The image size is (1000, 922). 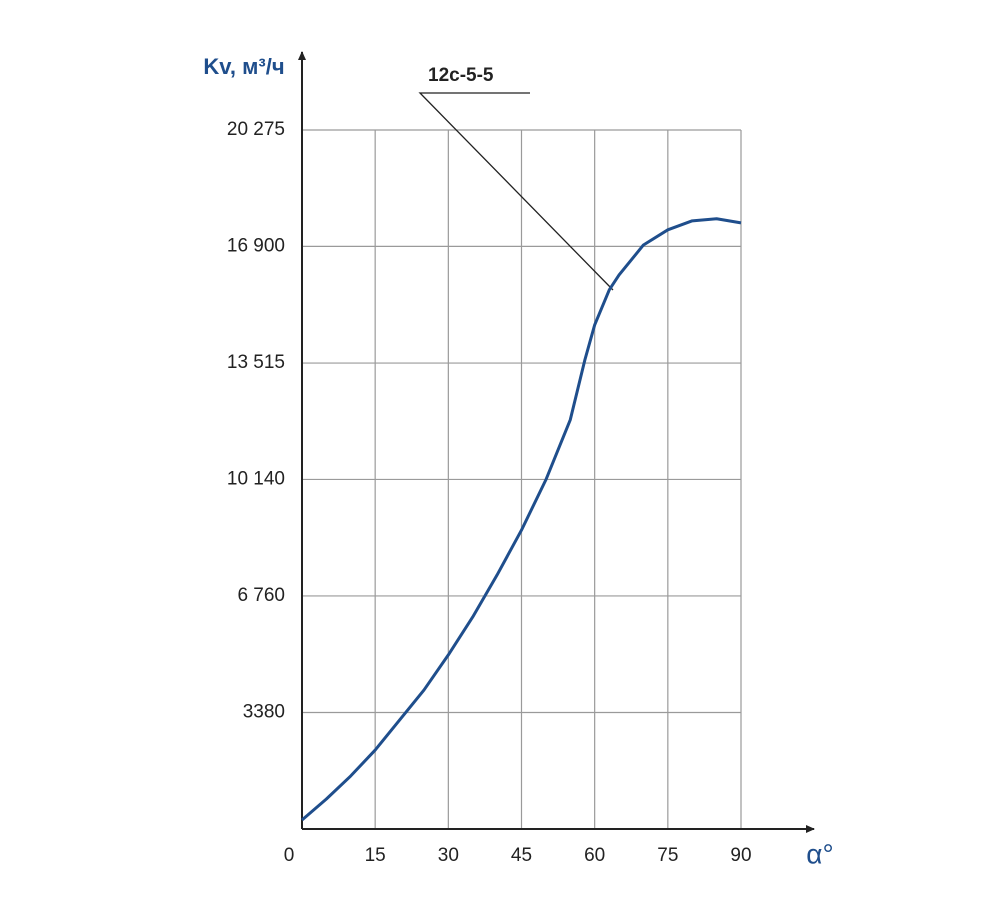 What do you see at coordinates (516, 191) in the screenshot?
I see `leader-line` at bounding box center [516, 191].